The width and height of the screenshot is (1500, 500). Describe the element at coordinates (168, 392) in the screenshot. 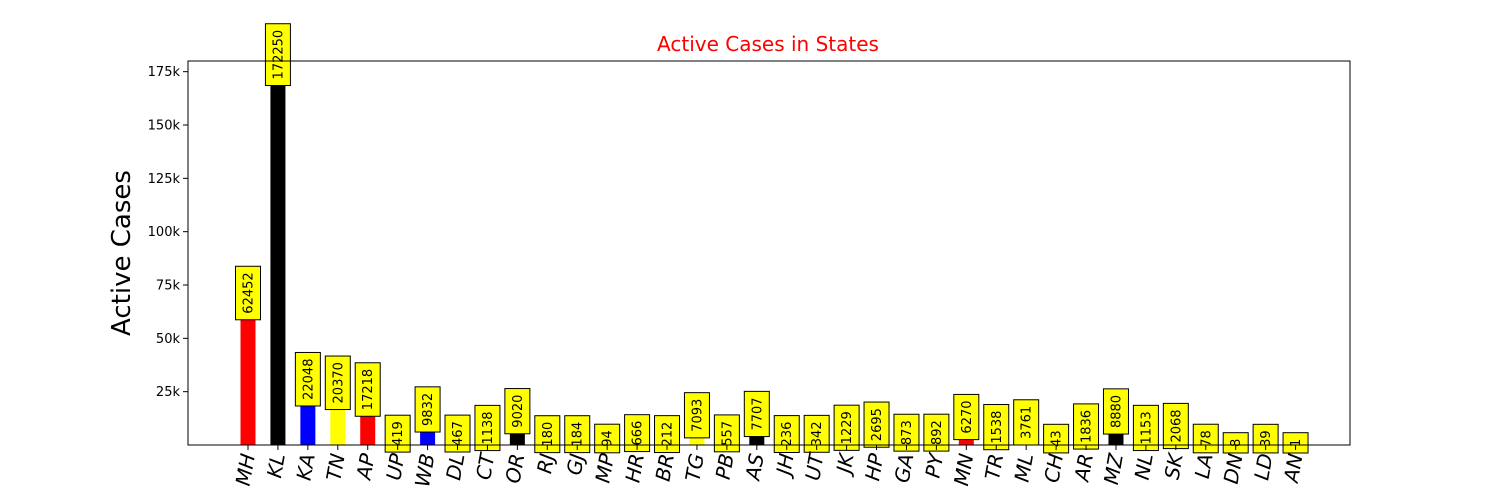

I see `y-tick-label: 25k` at that location.